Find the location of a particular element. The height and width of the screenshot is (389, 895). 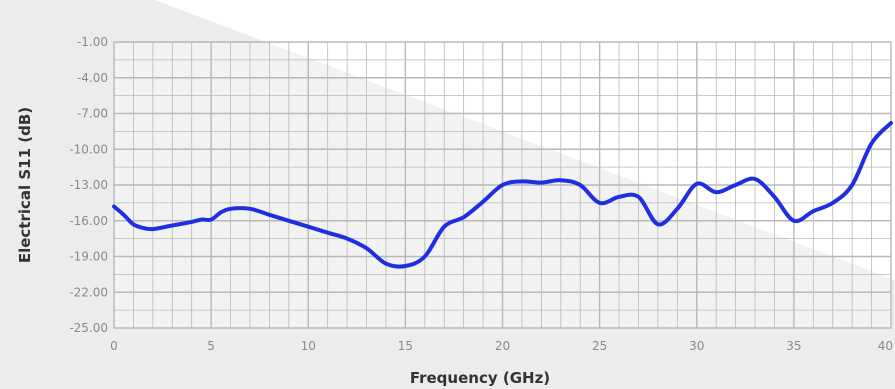

y-tick-label: -4.00 is located at coordinates (92, 78).